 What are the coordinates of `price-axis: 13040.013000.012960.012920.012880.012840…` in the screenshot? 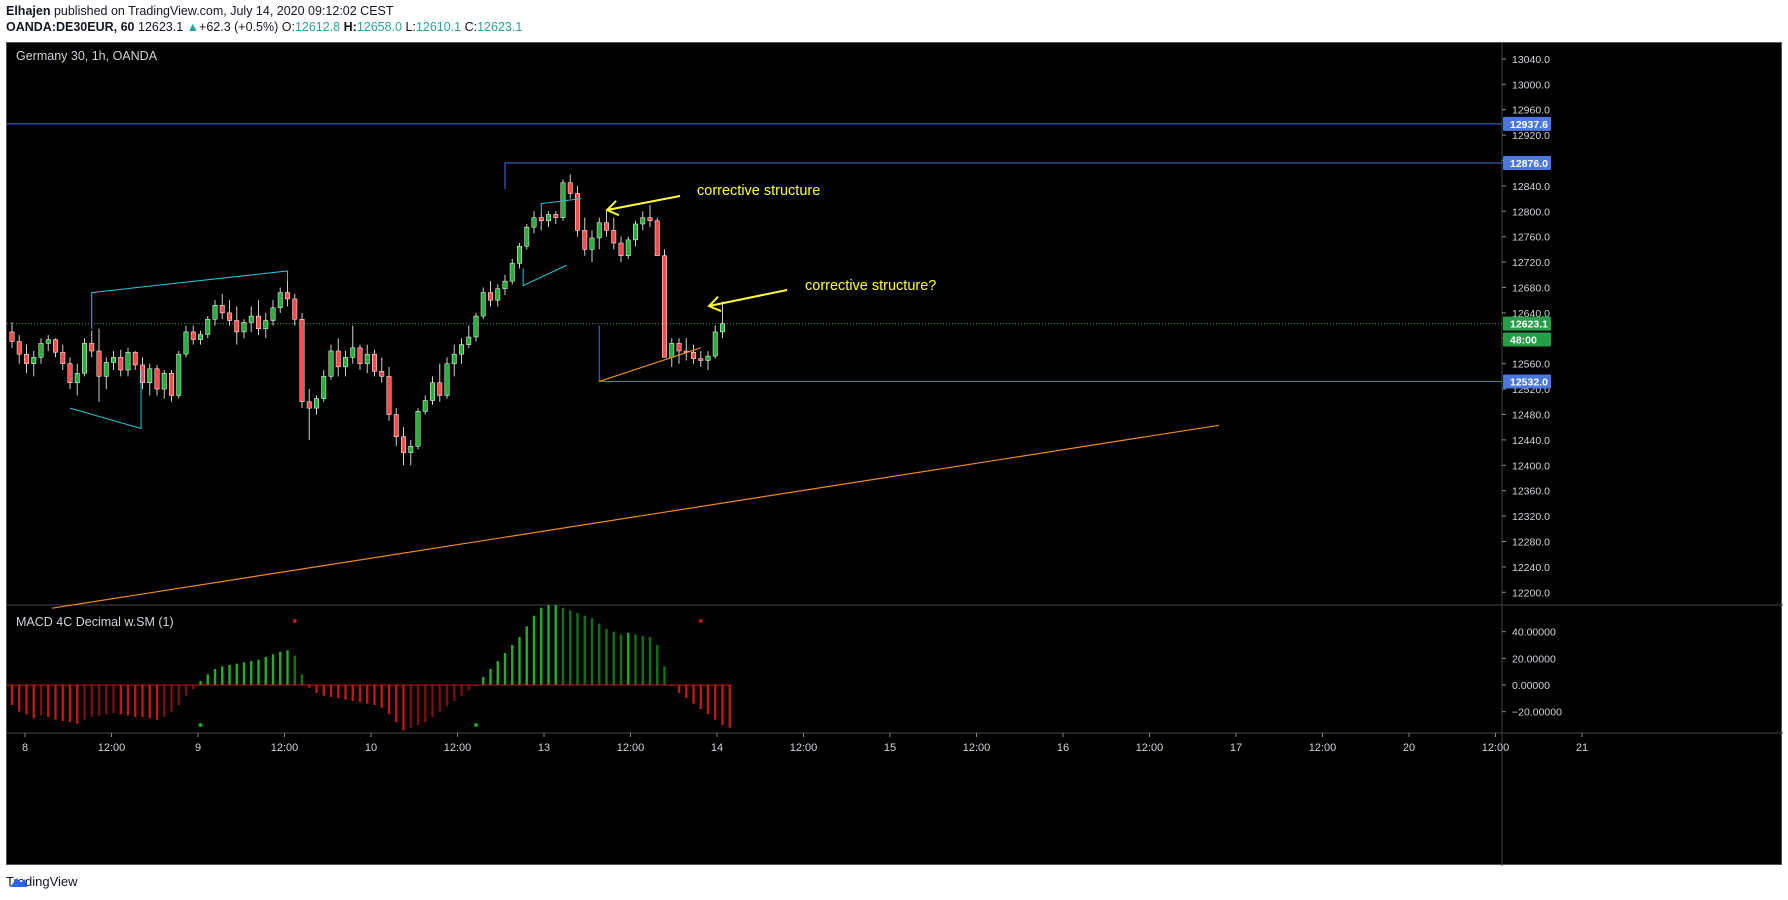 It's located at (1532, 386).